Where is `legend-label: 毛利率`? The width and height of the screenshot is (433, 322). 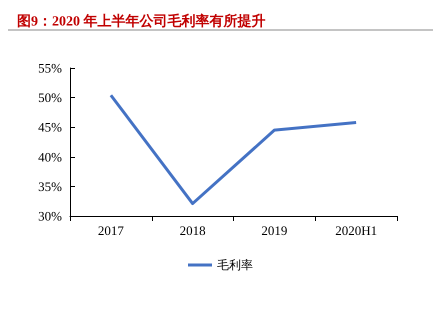 legend-label: 毛利率 is located at coordinates (235, 265).